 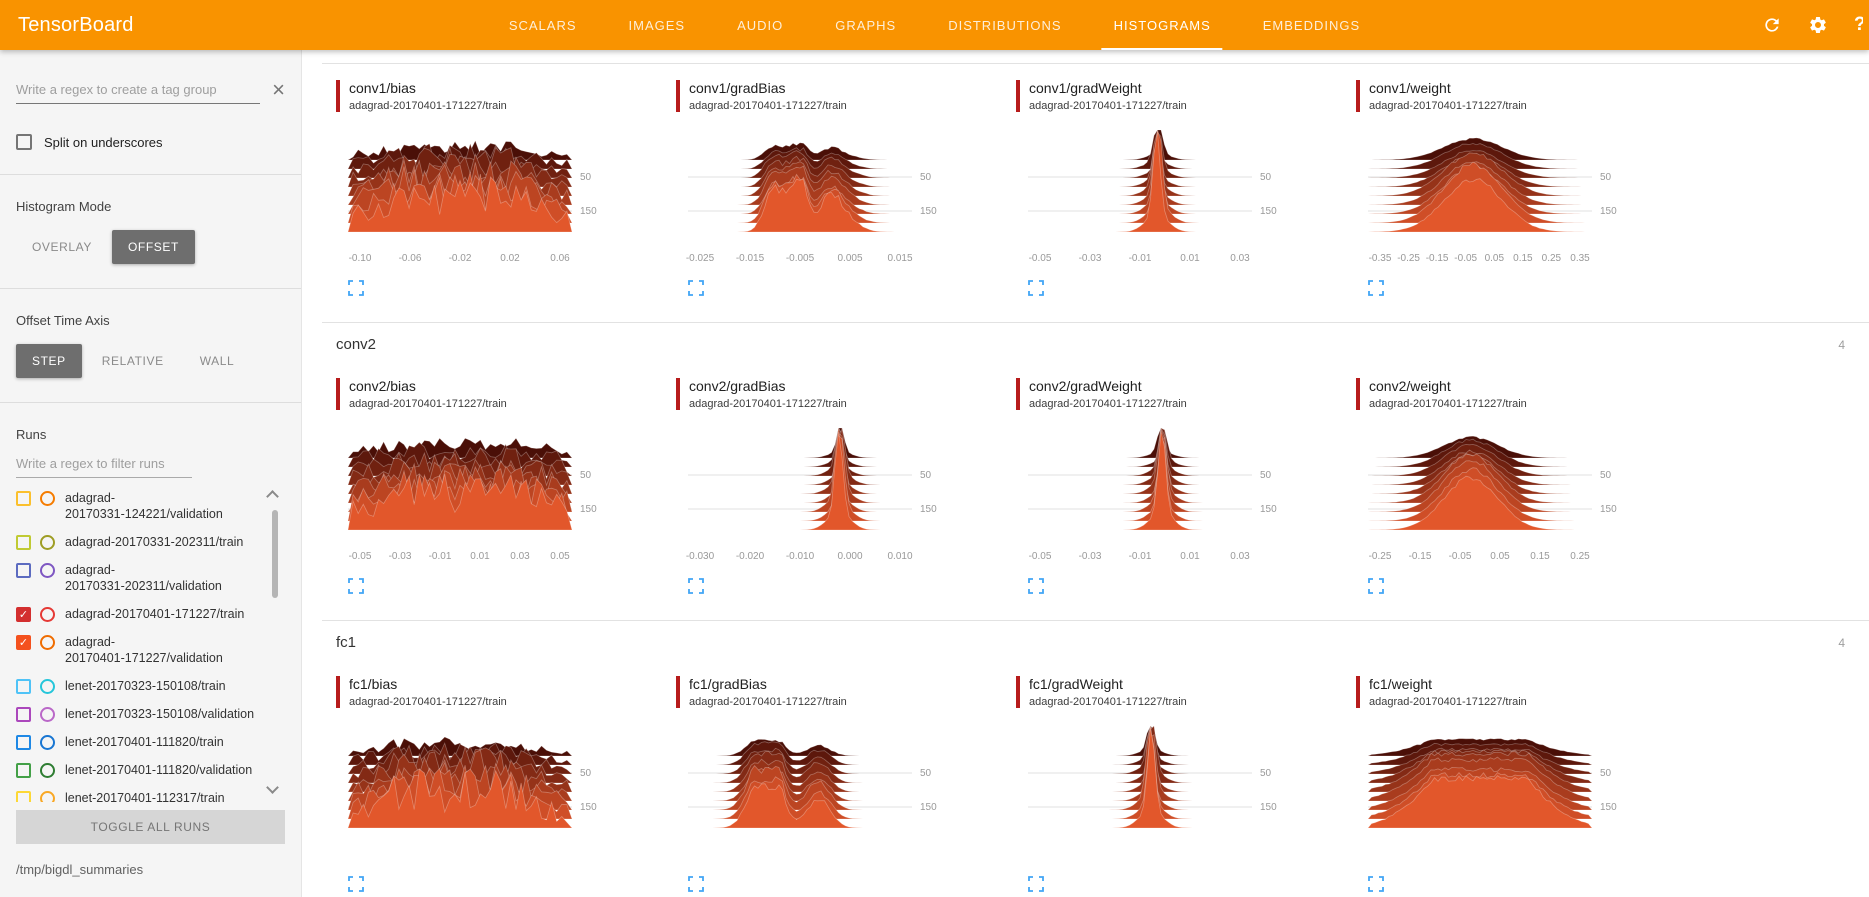 What do you see at coordinates (155, 614) in the screenshot?
I see `run-label: adagrad-20170401-171227/train` at bounding box center [155, 614].